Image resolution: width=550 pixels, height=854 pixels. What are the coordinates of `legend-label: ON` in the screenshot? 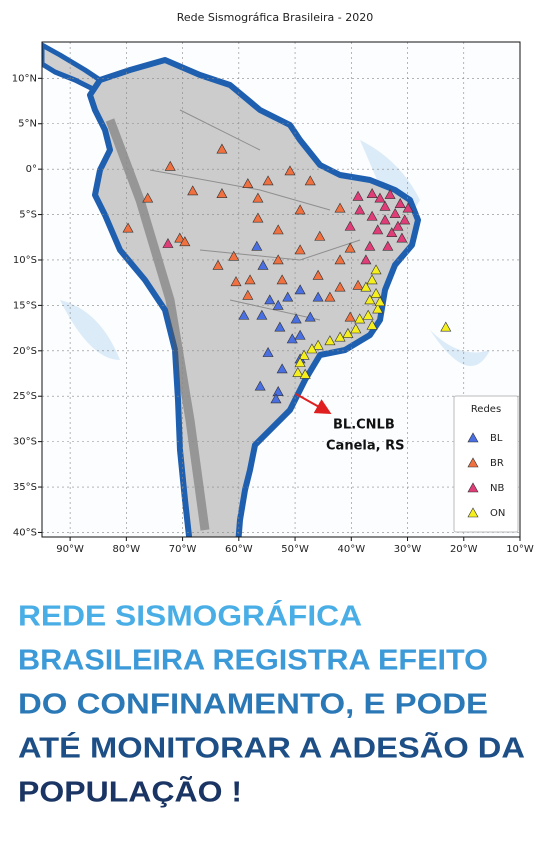 It's located at (497, 513).